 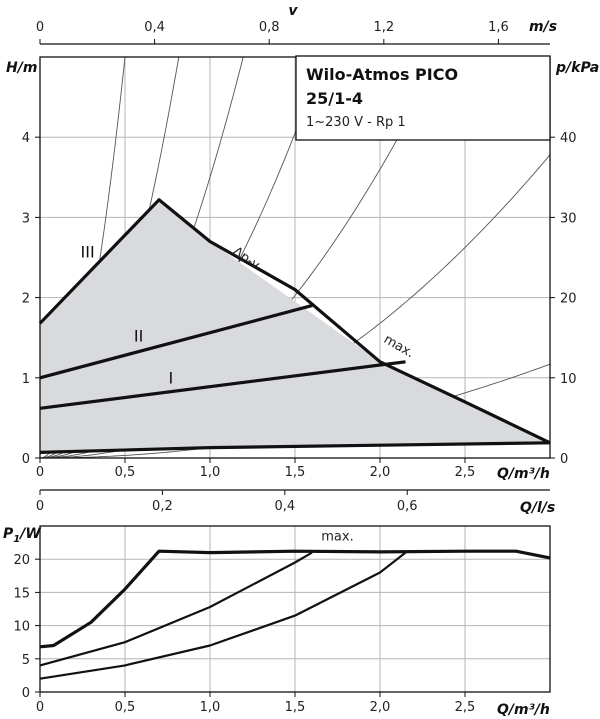 I want to click on title-box: Wilo-Atmos PICO 25/1-4 1~230 V - Rp 1, so click(x=423, y=98).